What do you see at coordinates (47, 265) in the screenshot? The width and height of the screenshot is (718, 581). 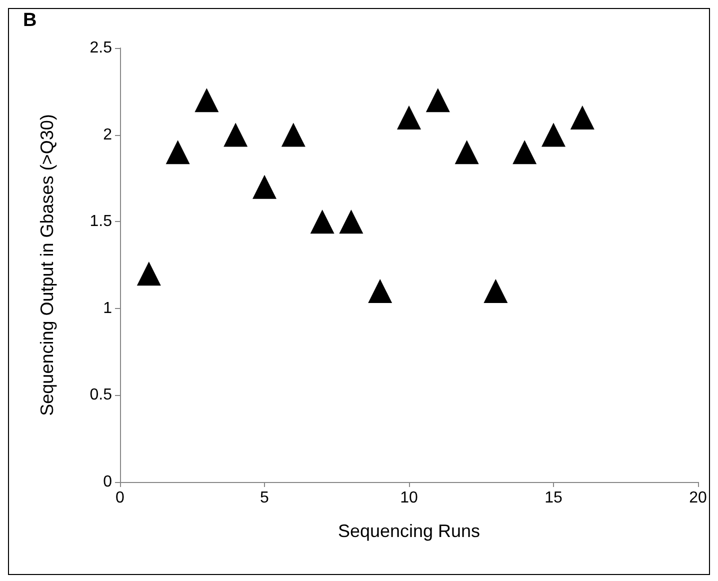 I see `y-axis-title: Sequencing Output in Gbases (>Q30)` at bounding box center [47, 265].